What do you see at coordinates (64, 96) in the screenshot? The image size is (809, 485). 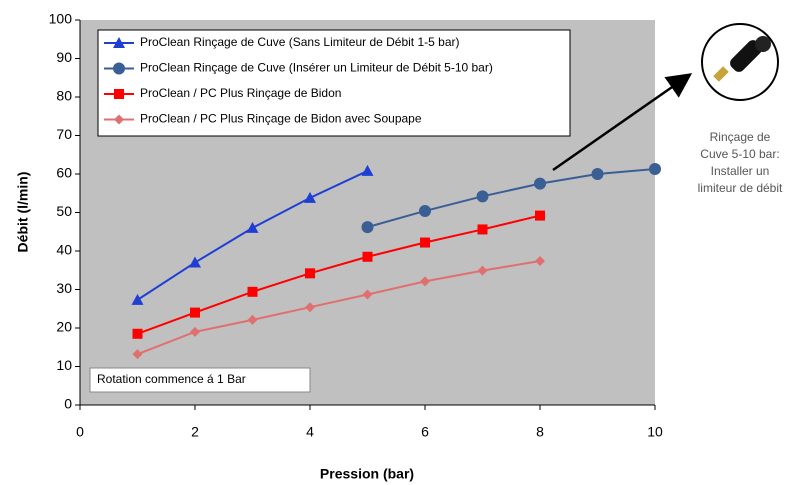 I see `y-tick-label: 80` at bounding box center [64, 96].